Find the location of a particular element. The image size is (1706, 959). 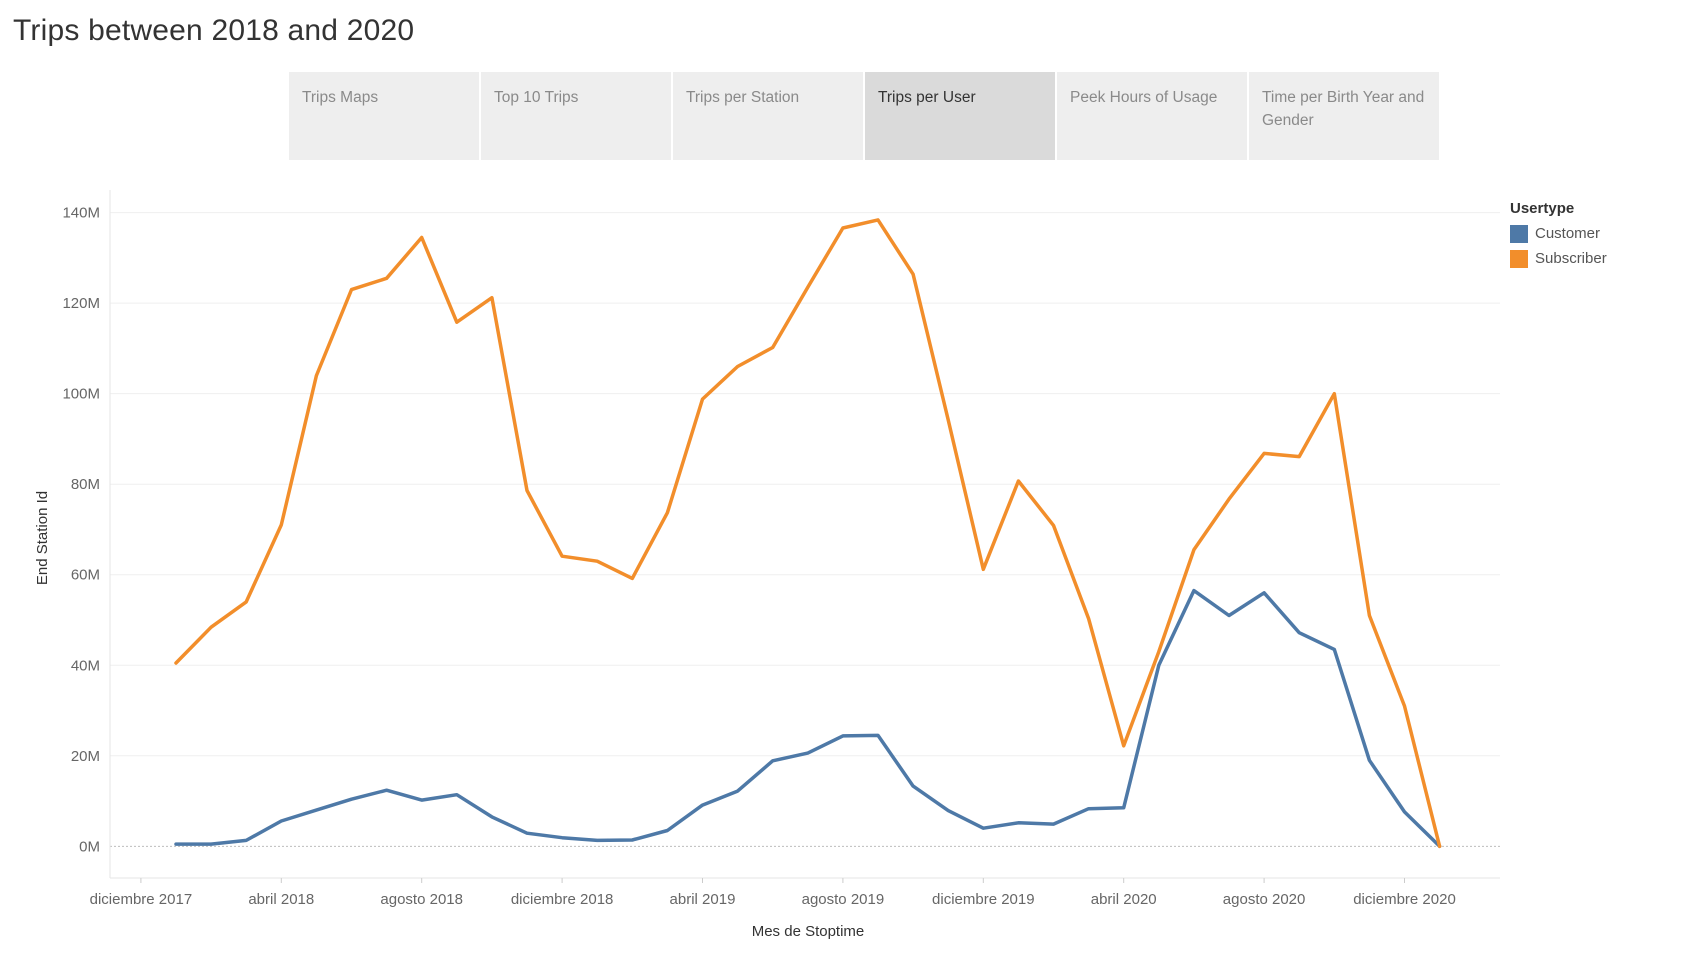

tab-trips-per-user: Trips per User is located at coordinates (960, 116).